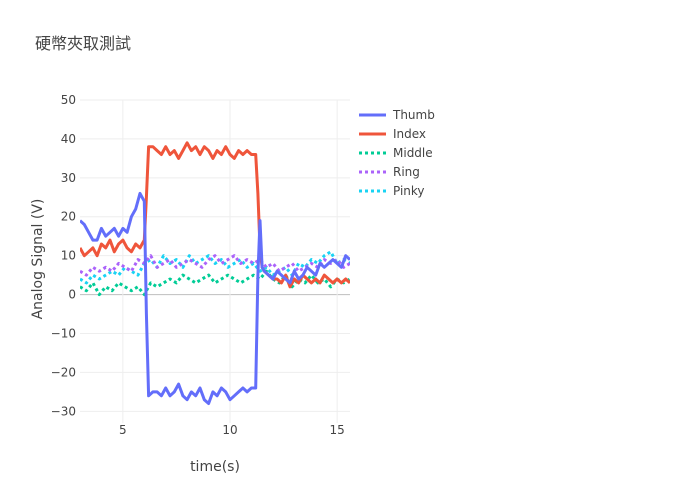 This screenshot has width=700, height=500. Describe the element at coordinates (68, 256) in the screenshot. I see `y-tick-label: 10` at that location.